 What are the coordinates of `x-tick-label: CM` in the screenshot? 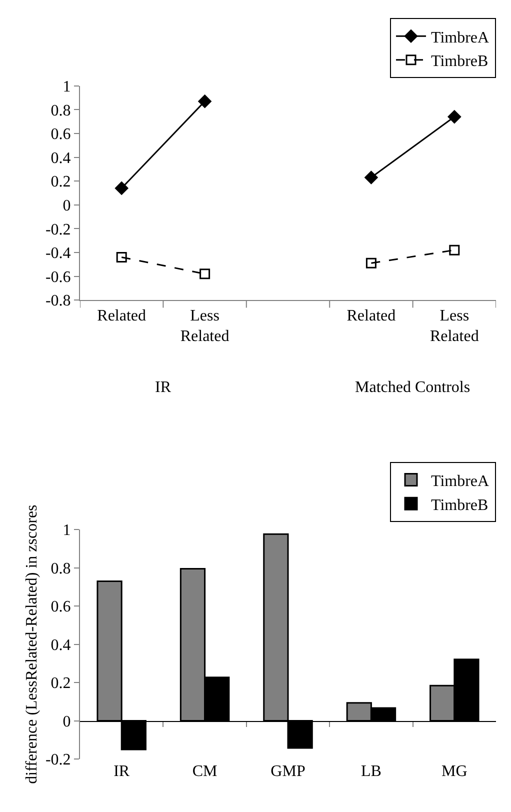 It's located at (205, 771).